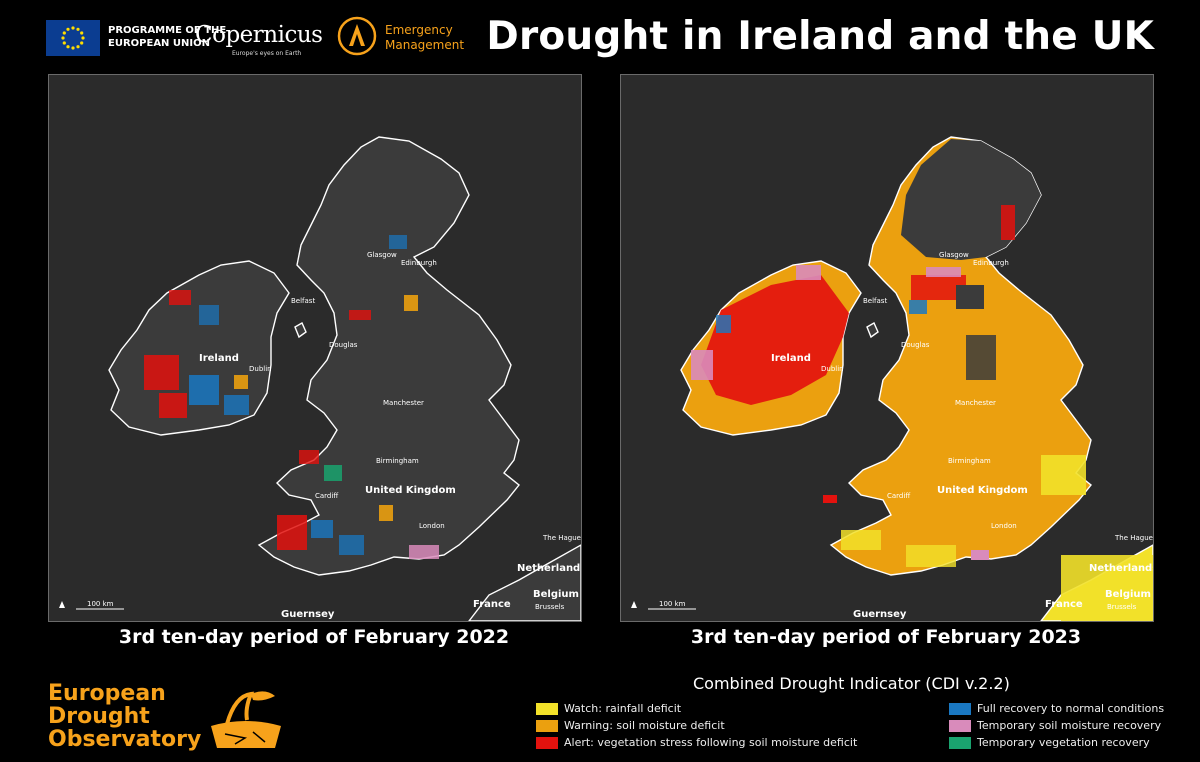  I want to click on copernicus-logo: Copernicus, so click(259, 35).